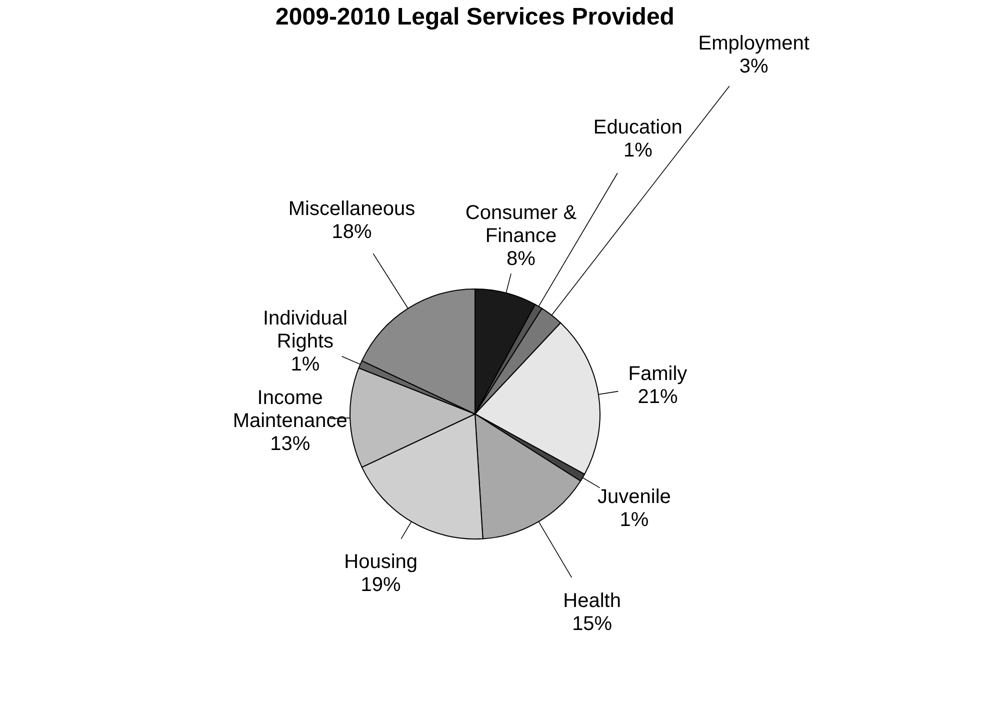 The width and height of the screenshot is (985, 707). Describe the element at coordinates (521, 259) in the screenshot. I see `data-label: 8%` at that location.